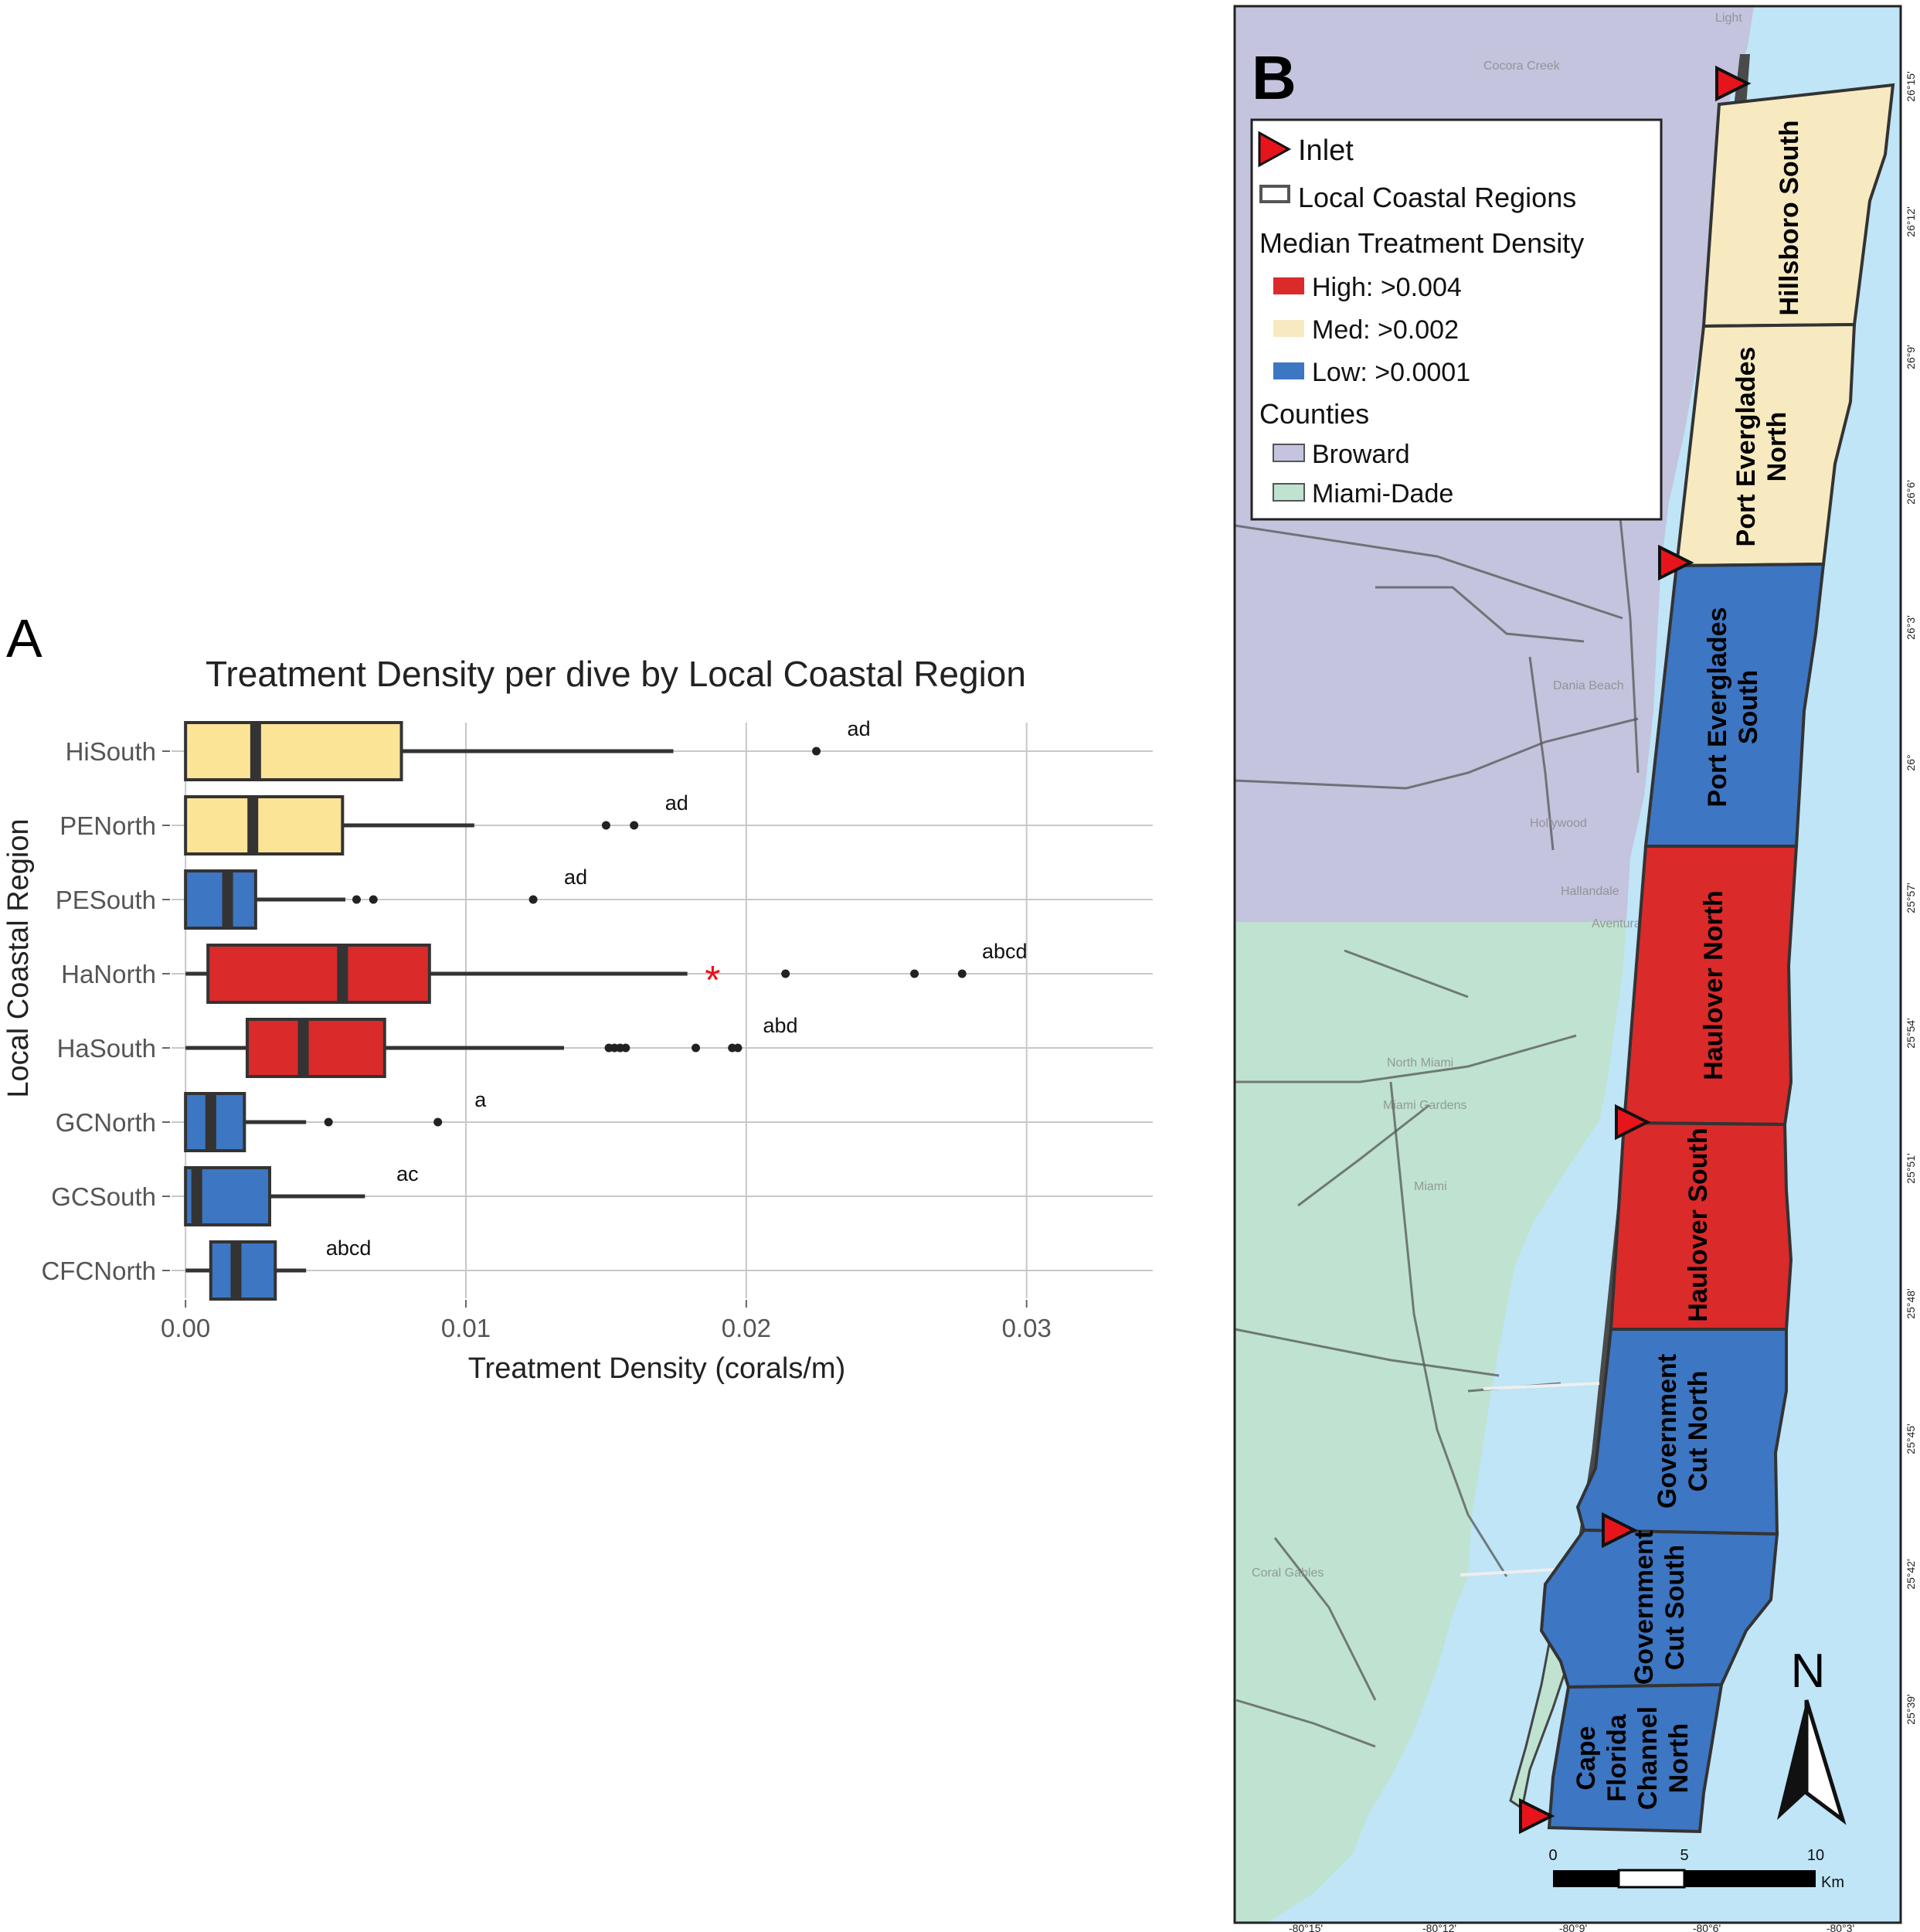 The image size is (1920, 1932). What do you see at coordinates (1911, 357) in the screenshot?
I see `latitude-label: 26°9'` at bounding box center [1911, 357].